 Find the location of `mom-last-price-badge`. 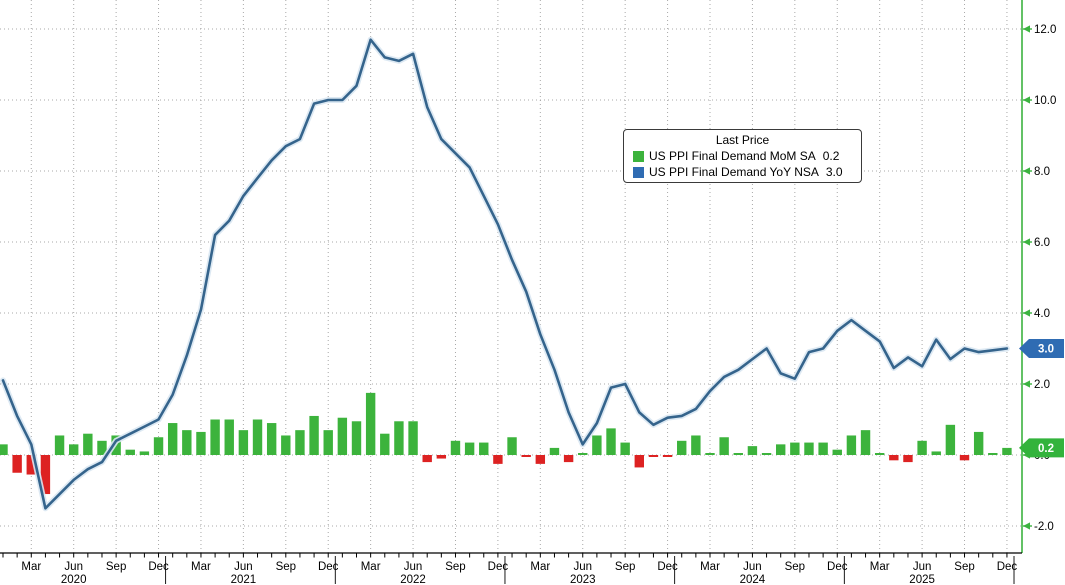

mom-last-price-badge is located at coordinates (1041, 448).